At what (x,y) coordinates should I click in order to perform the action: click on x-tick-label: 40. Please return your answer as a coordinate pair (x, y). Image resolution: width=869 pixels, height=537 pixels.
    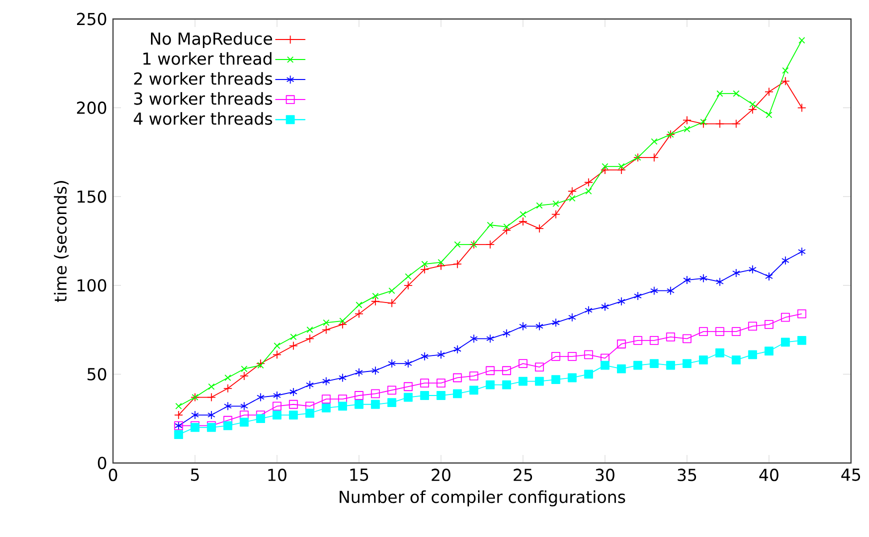
    Looking at the image, I should click on (768, 475).